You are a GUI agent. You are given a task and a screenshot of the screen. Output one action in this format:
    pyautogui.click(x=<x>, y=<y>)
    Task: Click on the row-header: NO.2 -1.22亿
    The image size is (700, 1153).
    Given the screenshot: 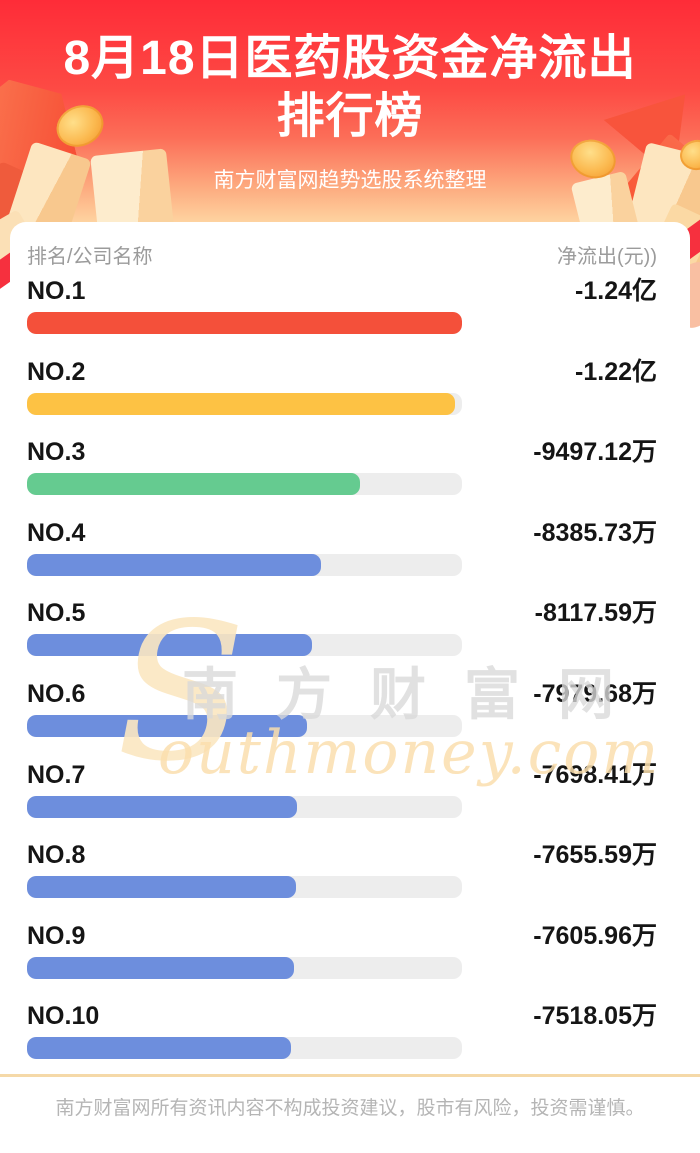 What is the action you would take?
    pyautogui.click(x=342, y=372)
    